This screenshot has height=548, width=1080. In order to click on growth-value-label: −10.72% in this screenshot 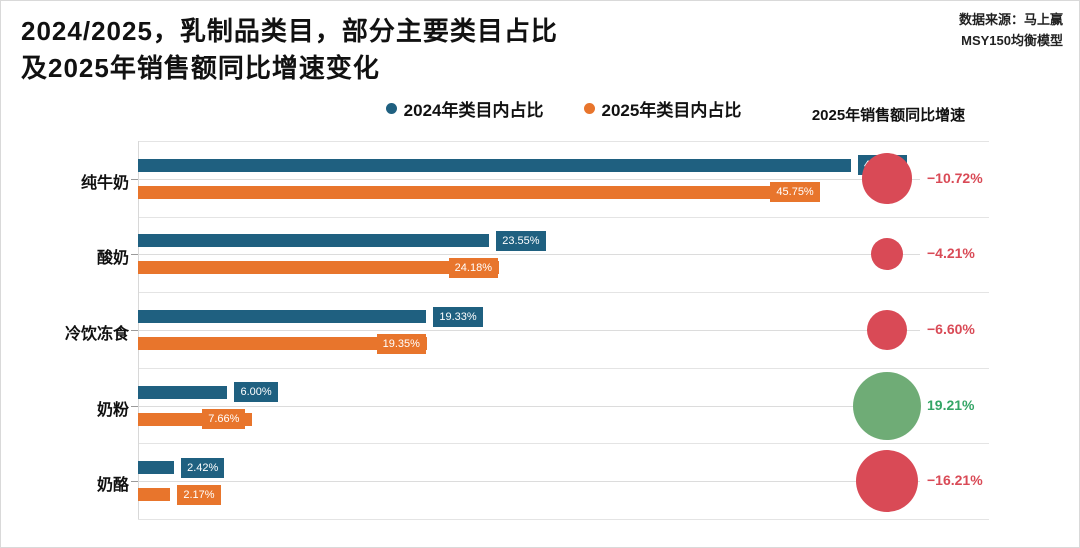, I will do `click(955, 177)`.